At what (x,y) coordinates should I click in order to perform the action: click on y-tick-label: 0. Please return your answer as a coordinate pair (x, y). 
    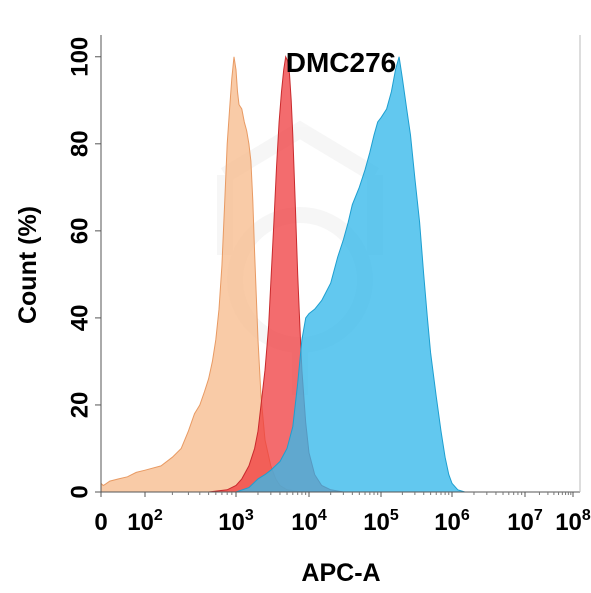
    Looking at the image, I should click on (79, 491).